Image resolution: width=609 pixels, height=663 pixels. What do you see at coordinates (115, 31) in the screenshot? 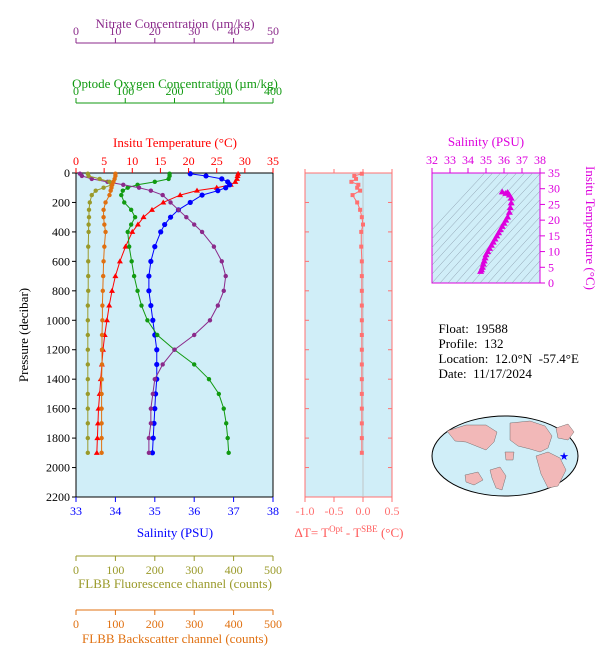
I see `nitrate-tick-label: 10` at bounding box center [115, 31].